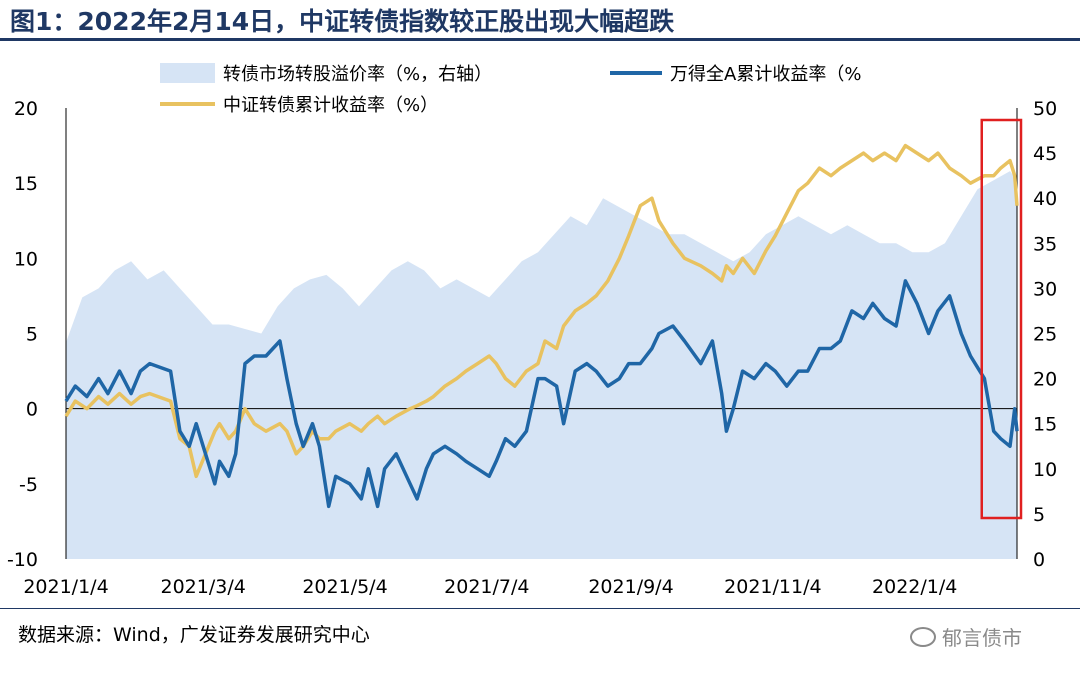 This screenshot has height=679, width=1080. I want to click on watermark-text: 郁言债市, so click(982, 638).